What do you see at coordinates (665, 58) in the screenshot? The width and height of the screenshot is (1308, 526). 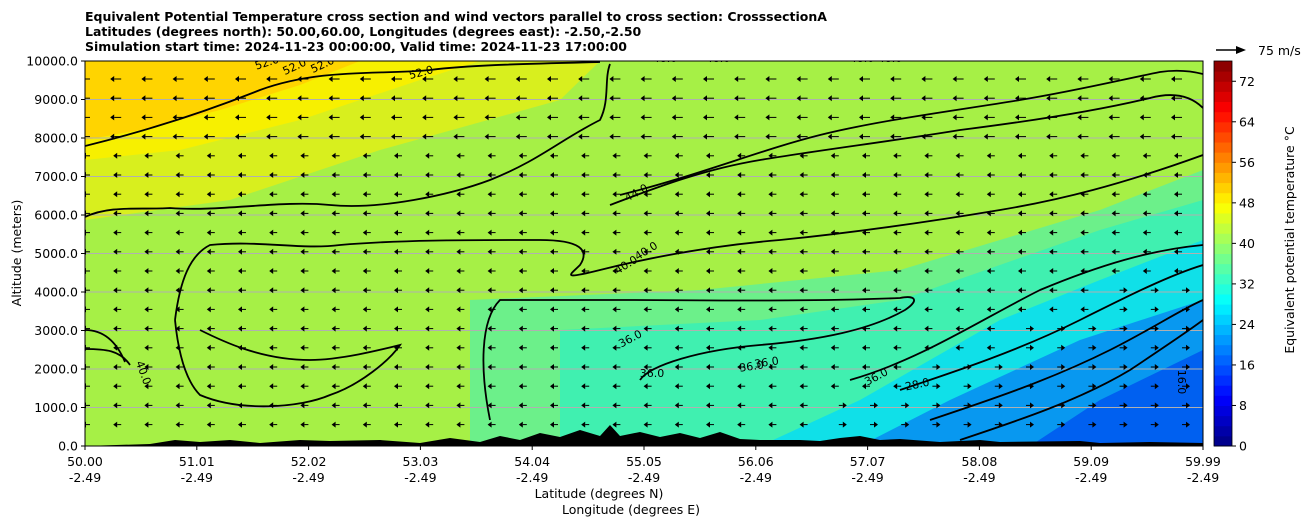 I see `contour-label: 48.0` at bounding box center [665, 58].